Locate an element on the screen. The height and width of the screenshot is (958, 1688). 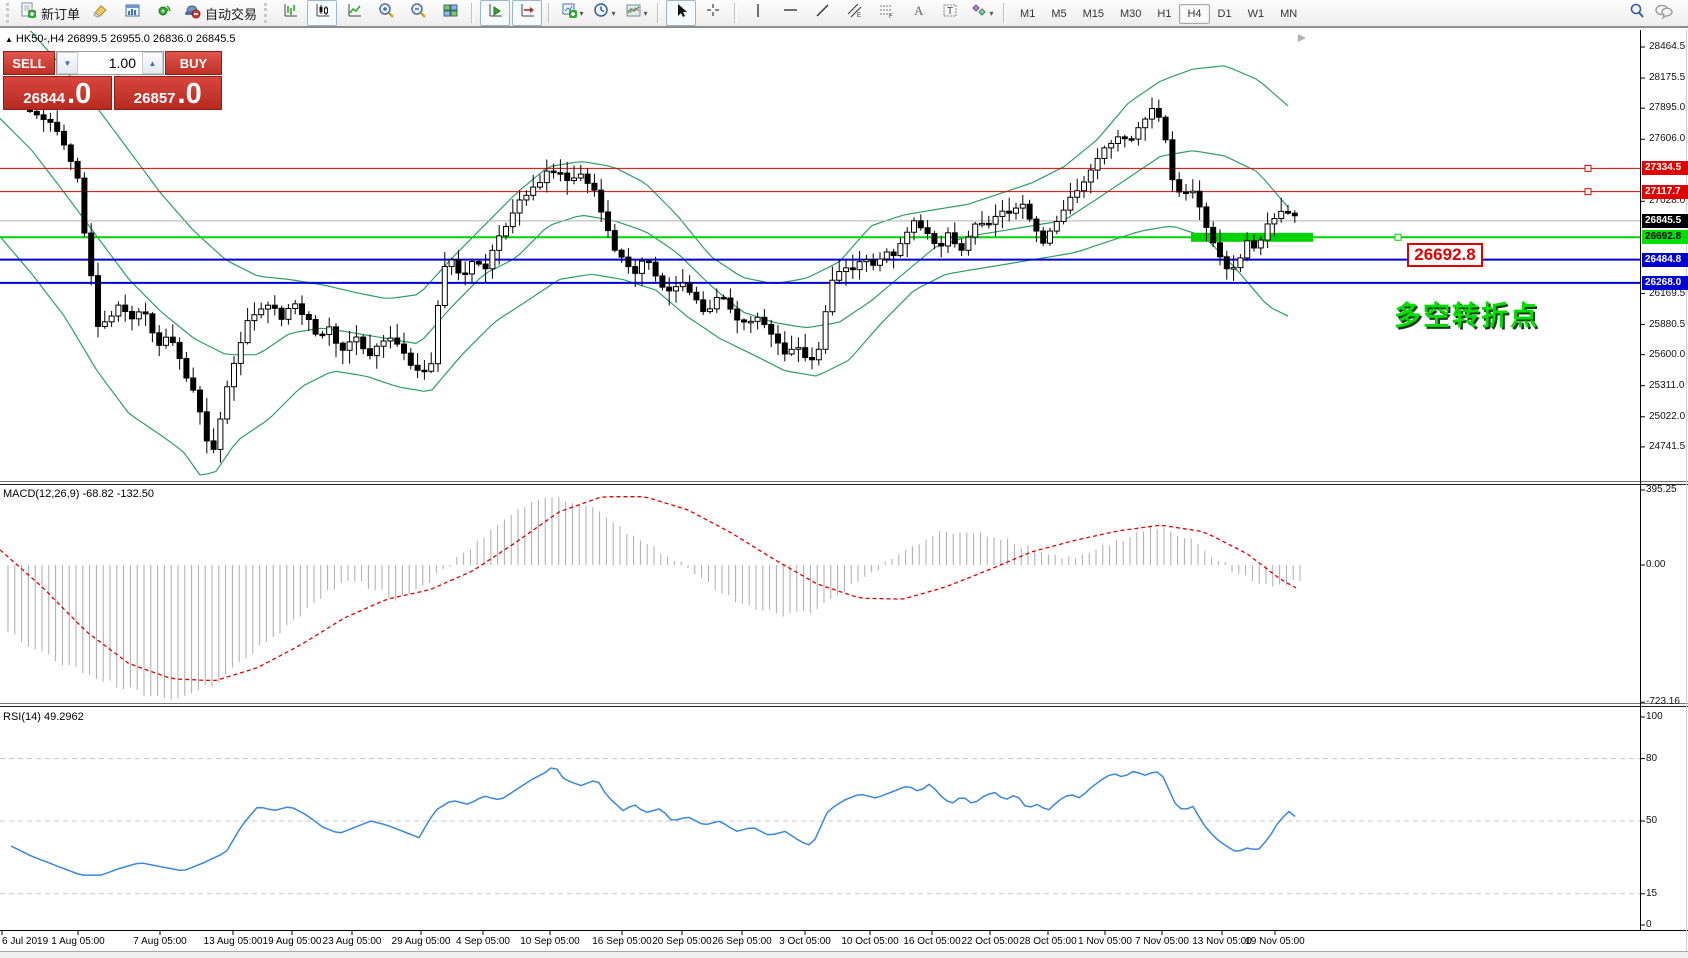
auto-trading-button: 自动交易 is located at coordinates (220, 13).